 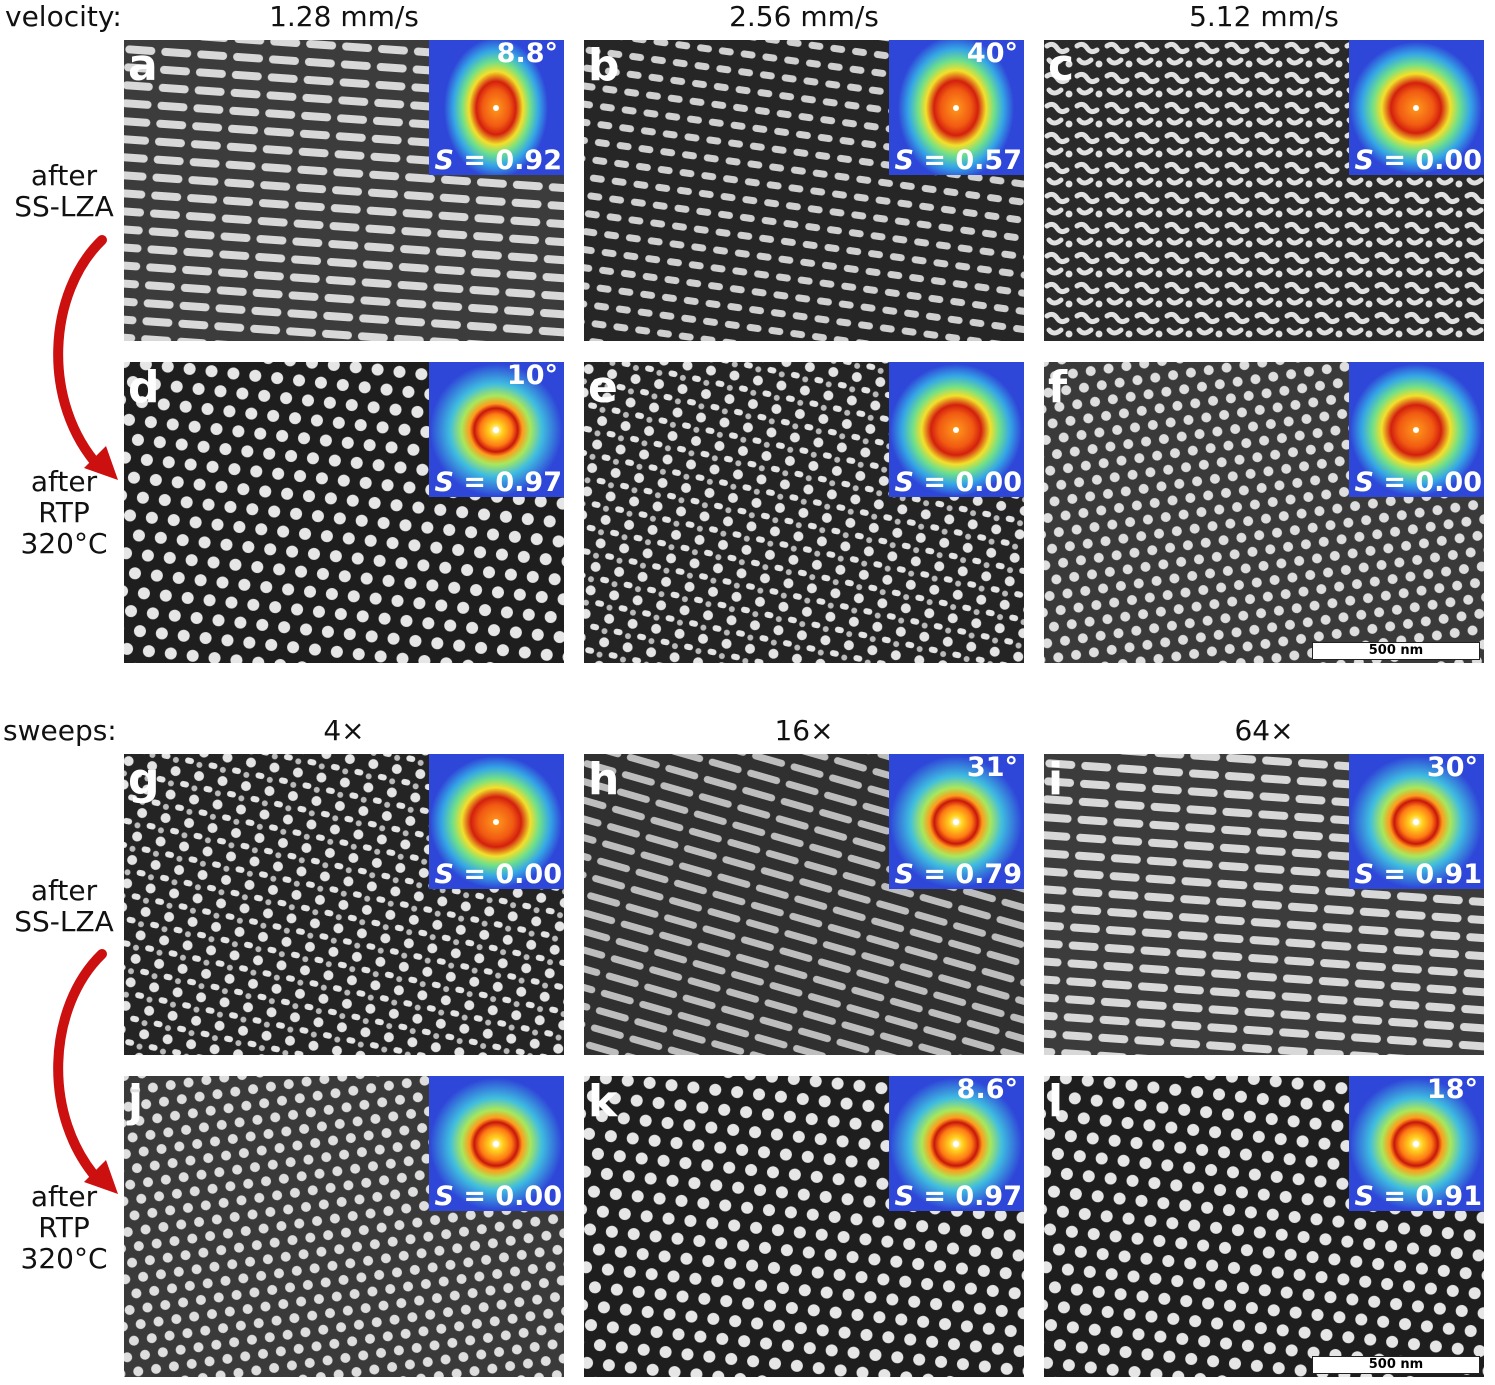 I want to click on fft-angle-h: 31°, so click(x=992, y=768).